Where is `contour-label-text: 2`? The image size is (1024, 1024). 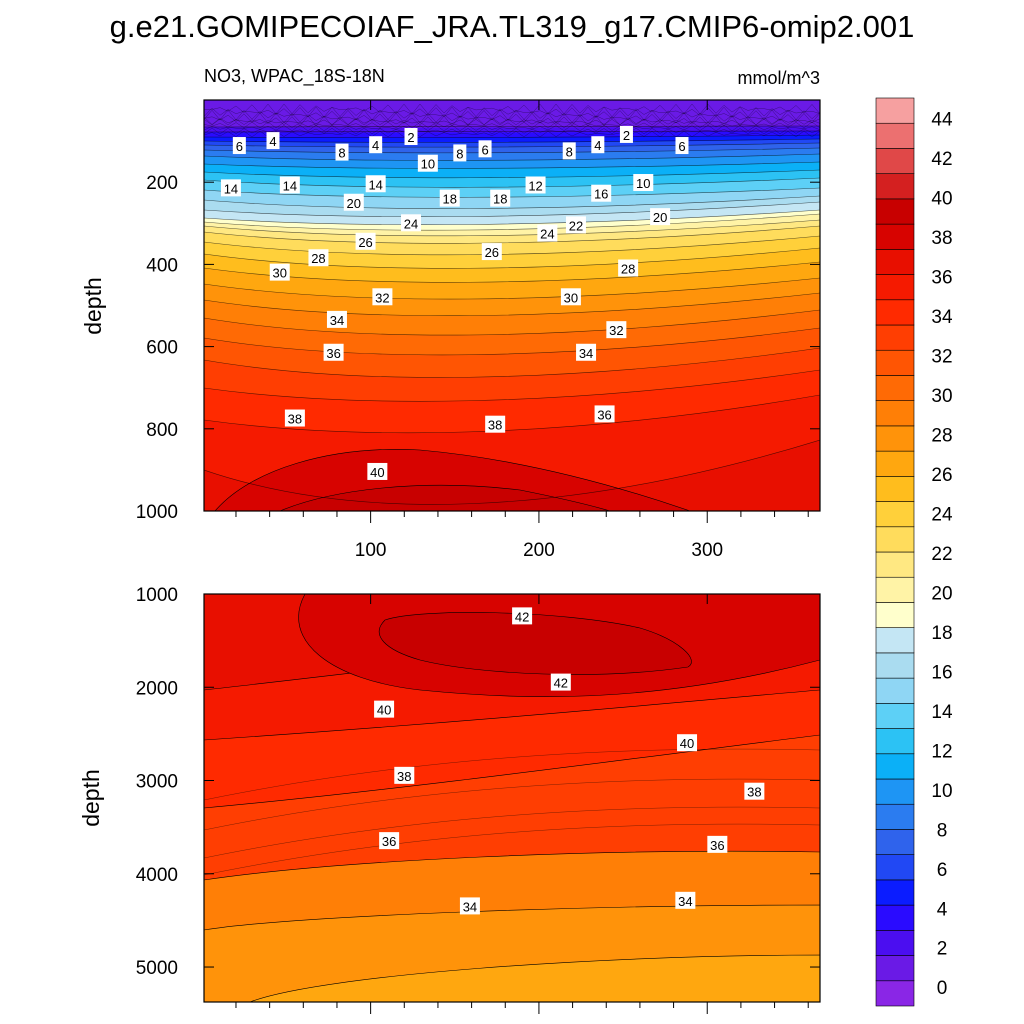
contour-label-text: 2 is located at coordinates (626, 135).